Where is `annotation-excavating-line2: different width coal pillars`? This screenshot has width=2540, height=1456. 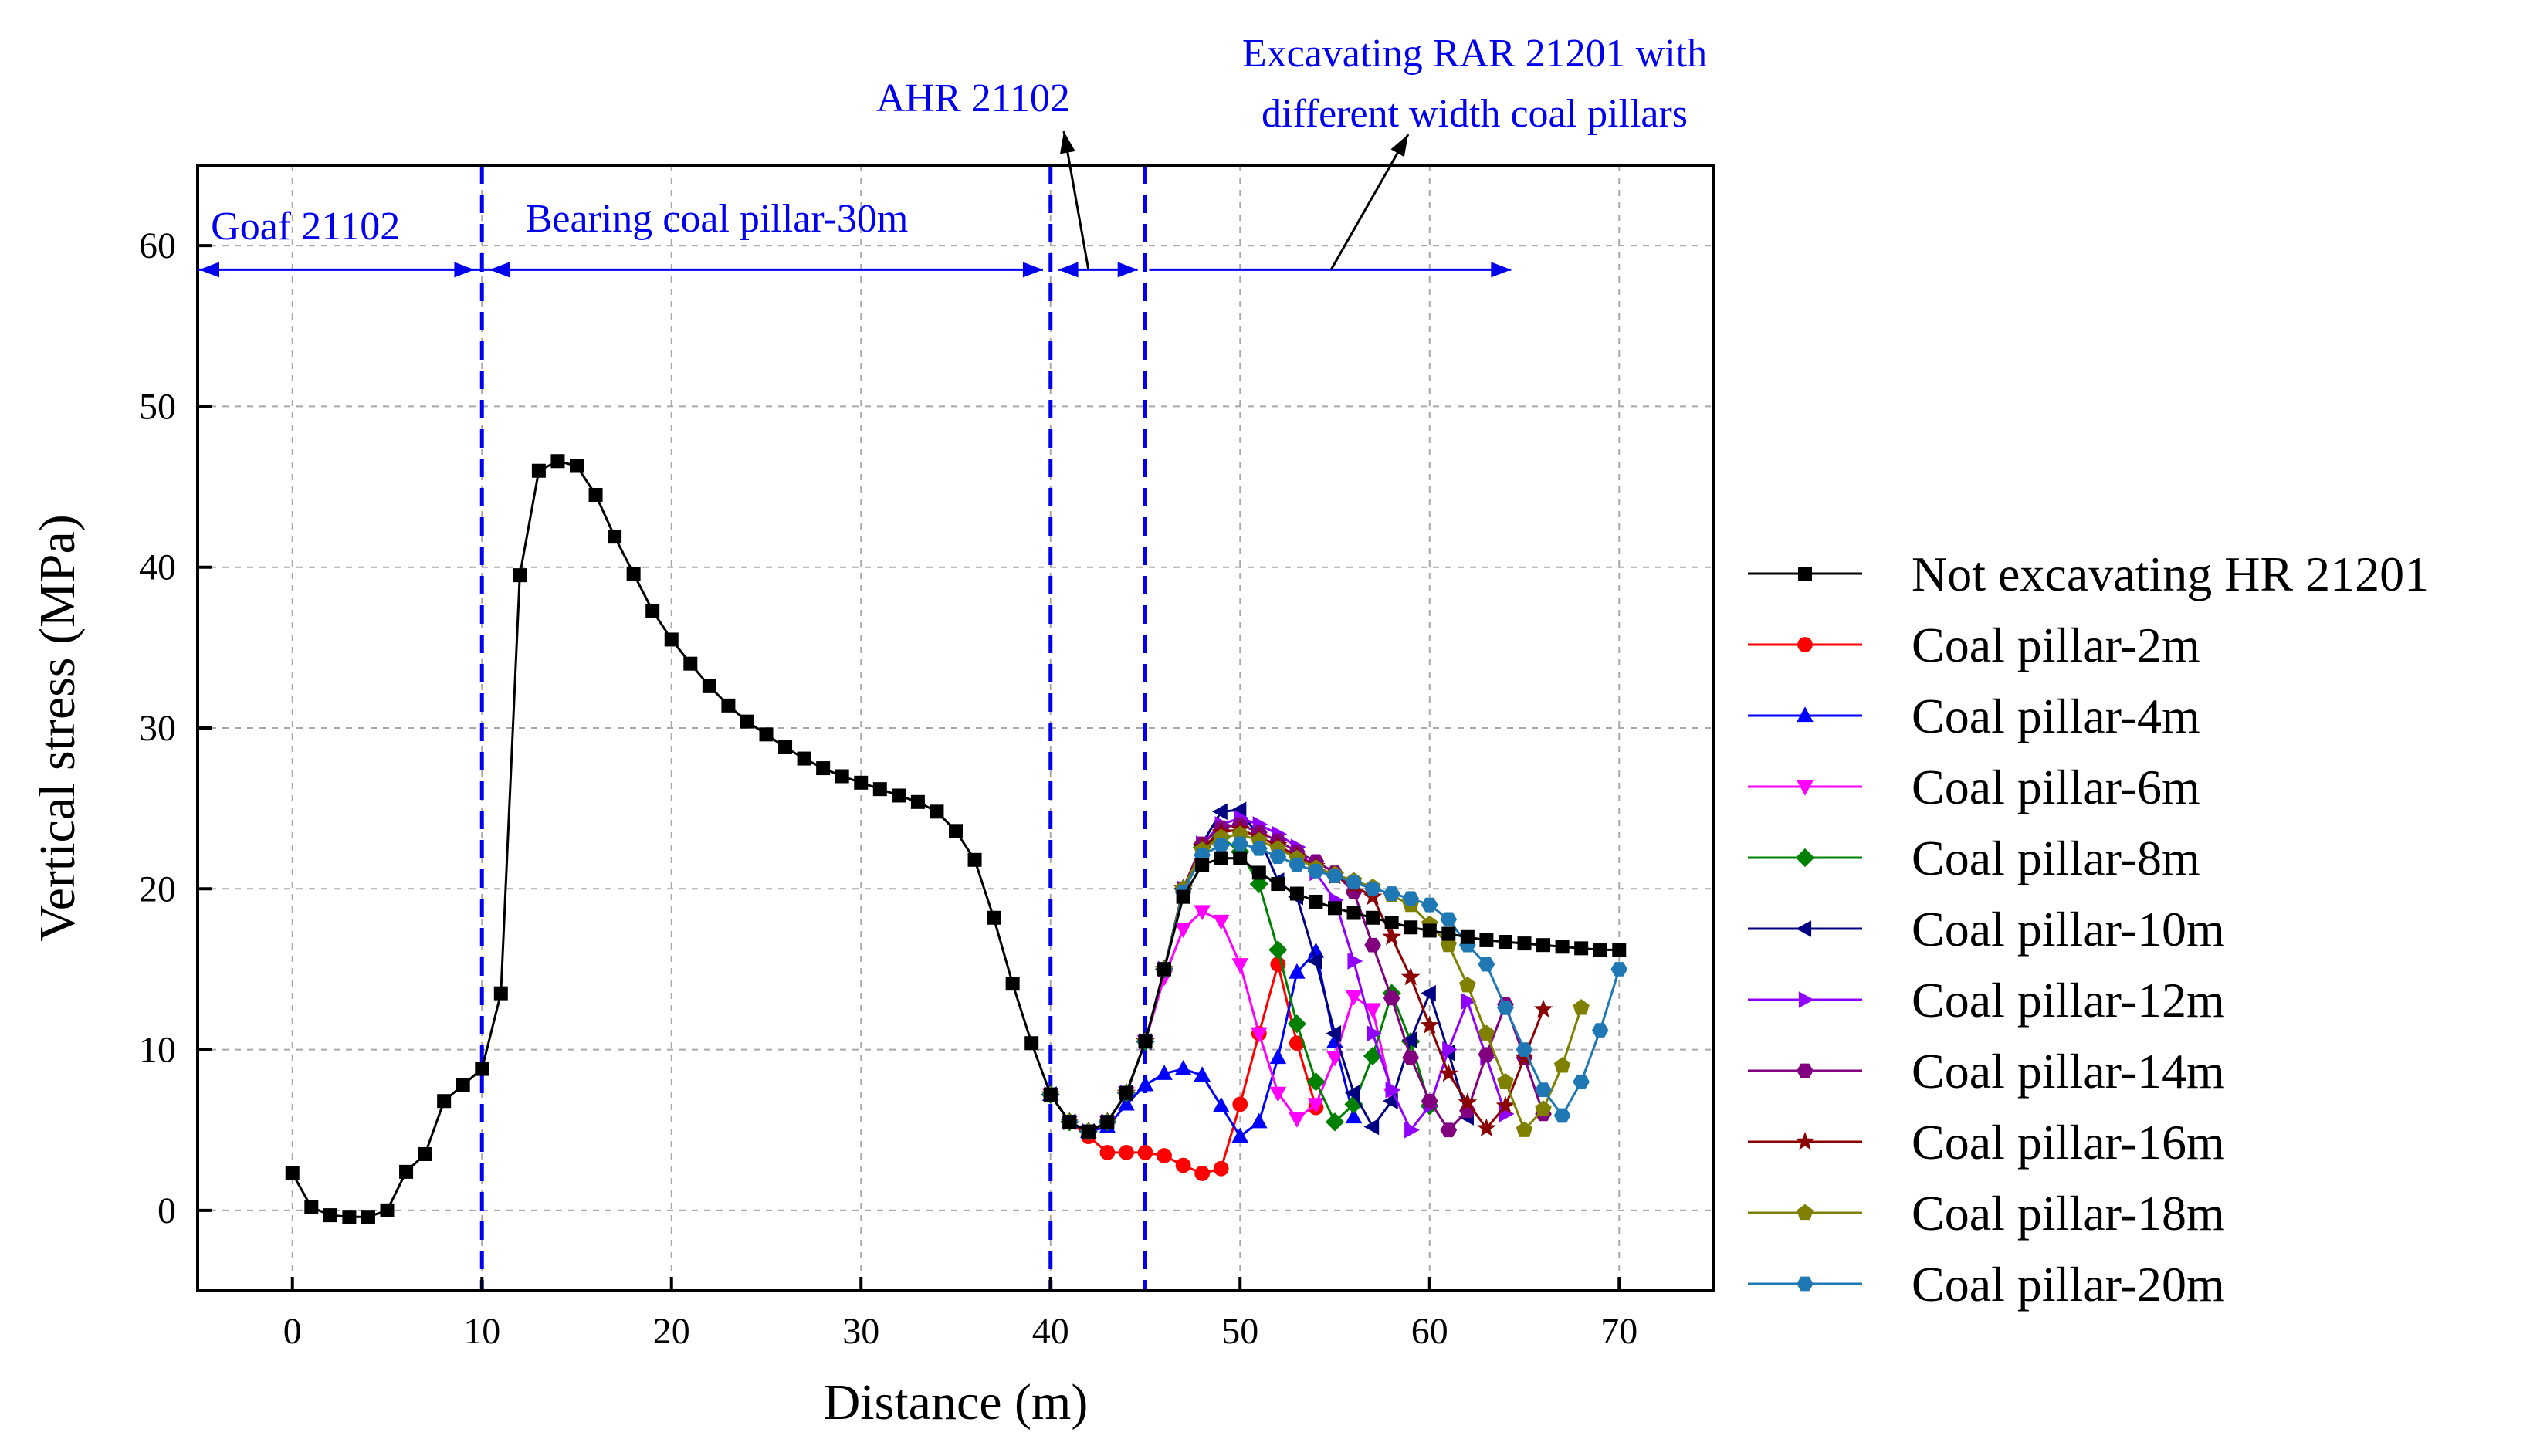 annotation-excavating-line2: different width coal pillars is located at coordinates (1475, 114).